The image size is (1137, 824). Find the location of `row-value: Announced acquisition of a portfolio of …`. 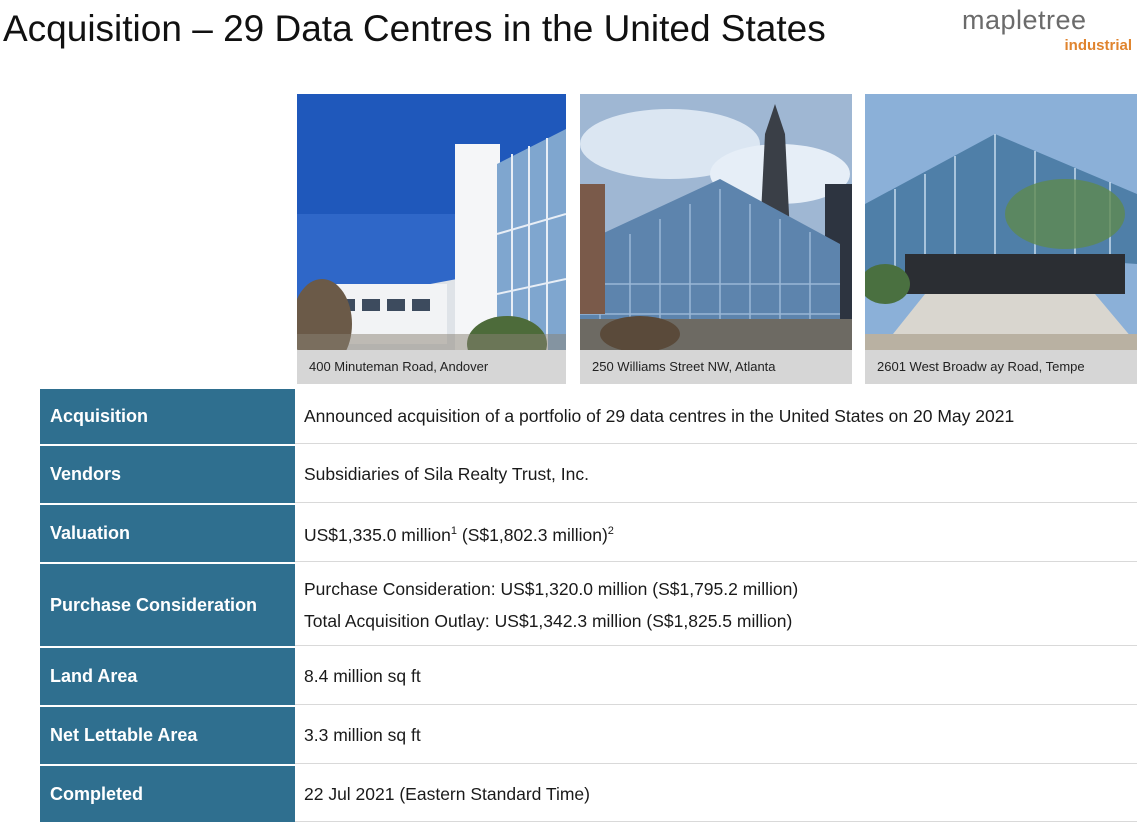

row-value: Announced acquisition of a portfolio of … is located at coordinates (716, 416).